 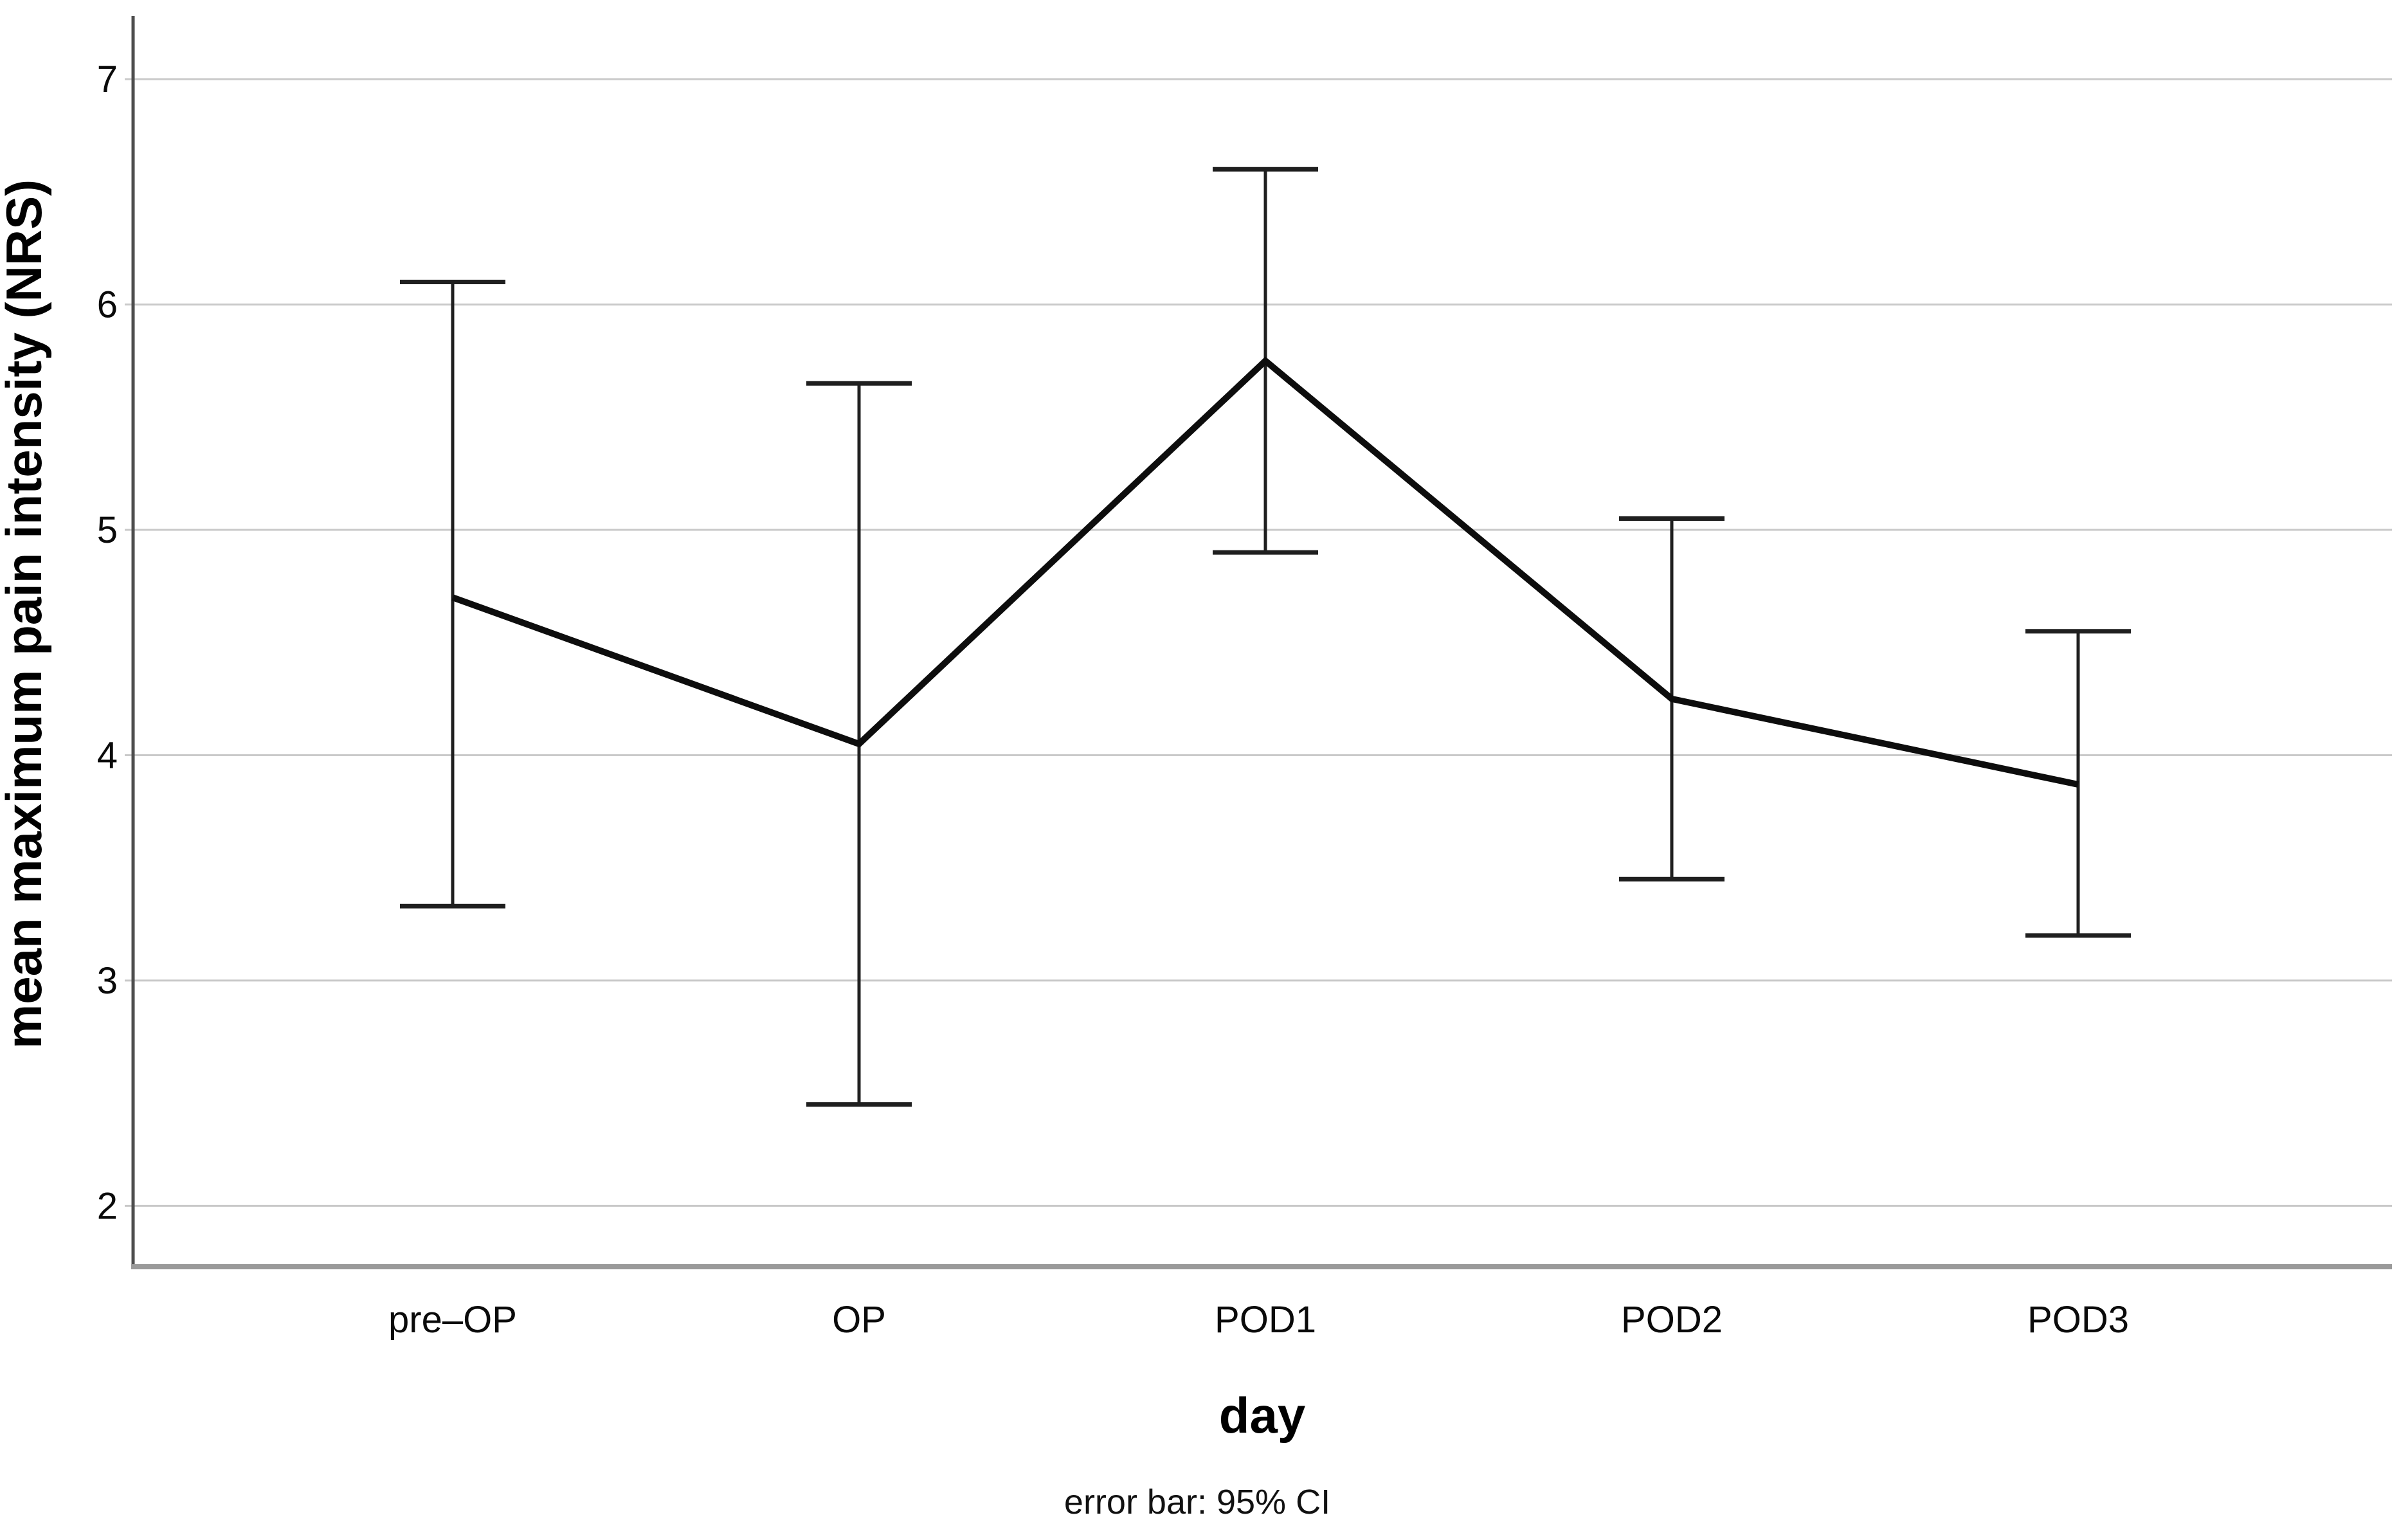 What do you see at coordinates (1266, 1320) in the screenshot?
I see `x-tick-label: POD1` at bounding box center [1266, 1320].